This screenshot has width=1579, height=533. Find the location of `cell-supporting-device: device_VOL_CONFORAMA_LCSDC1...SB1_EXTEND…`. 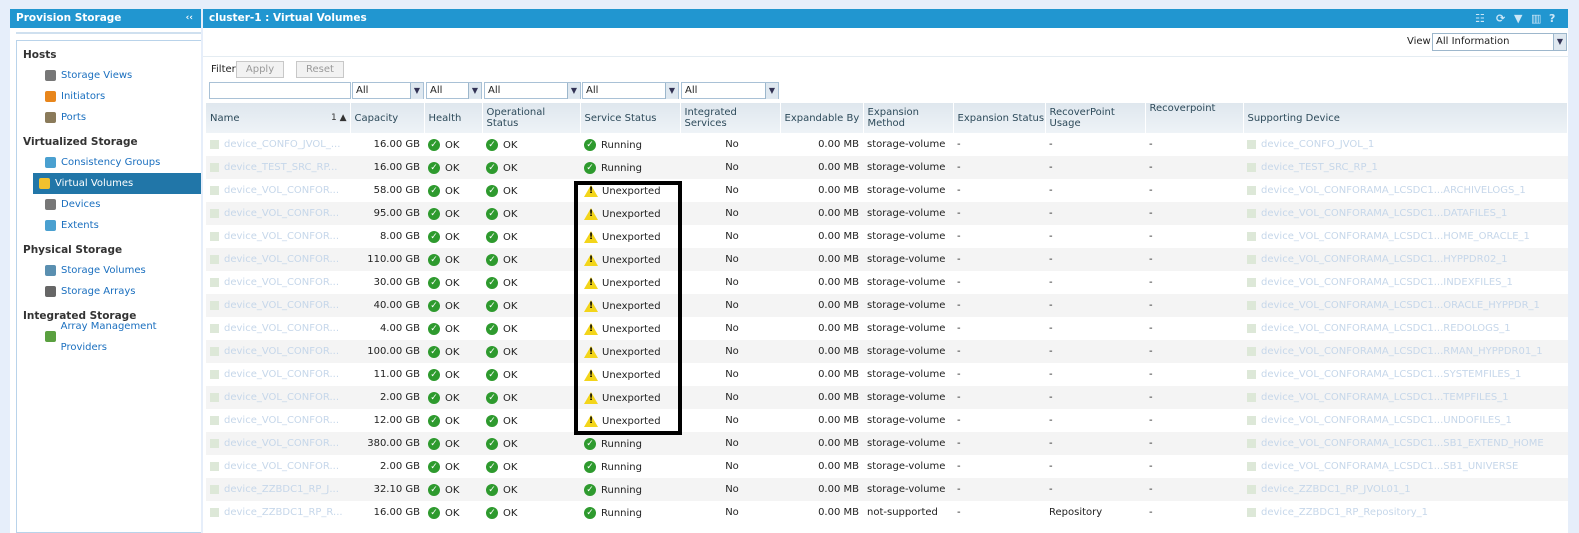

cell-supporting-device: device_VOL_CONFORAMA_LCSDC1...SB1_EXTEND… is located at coordinates (1405, 443).